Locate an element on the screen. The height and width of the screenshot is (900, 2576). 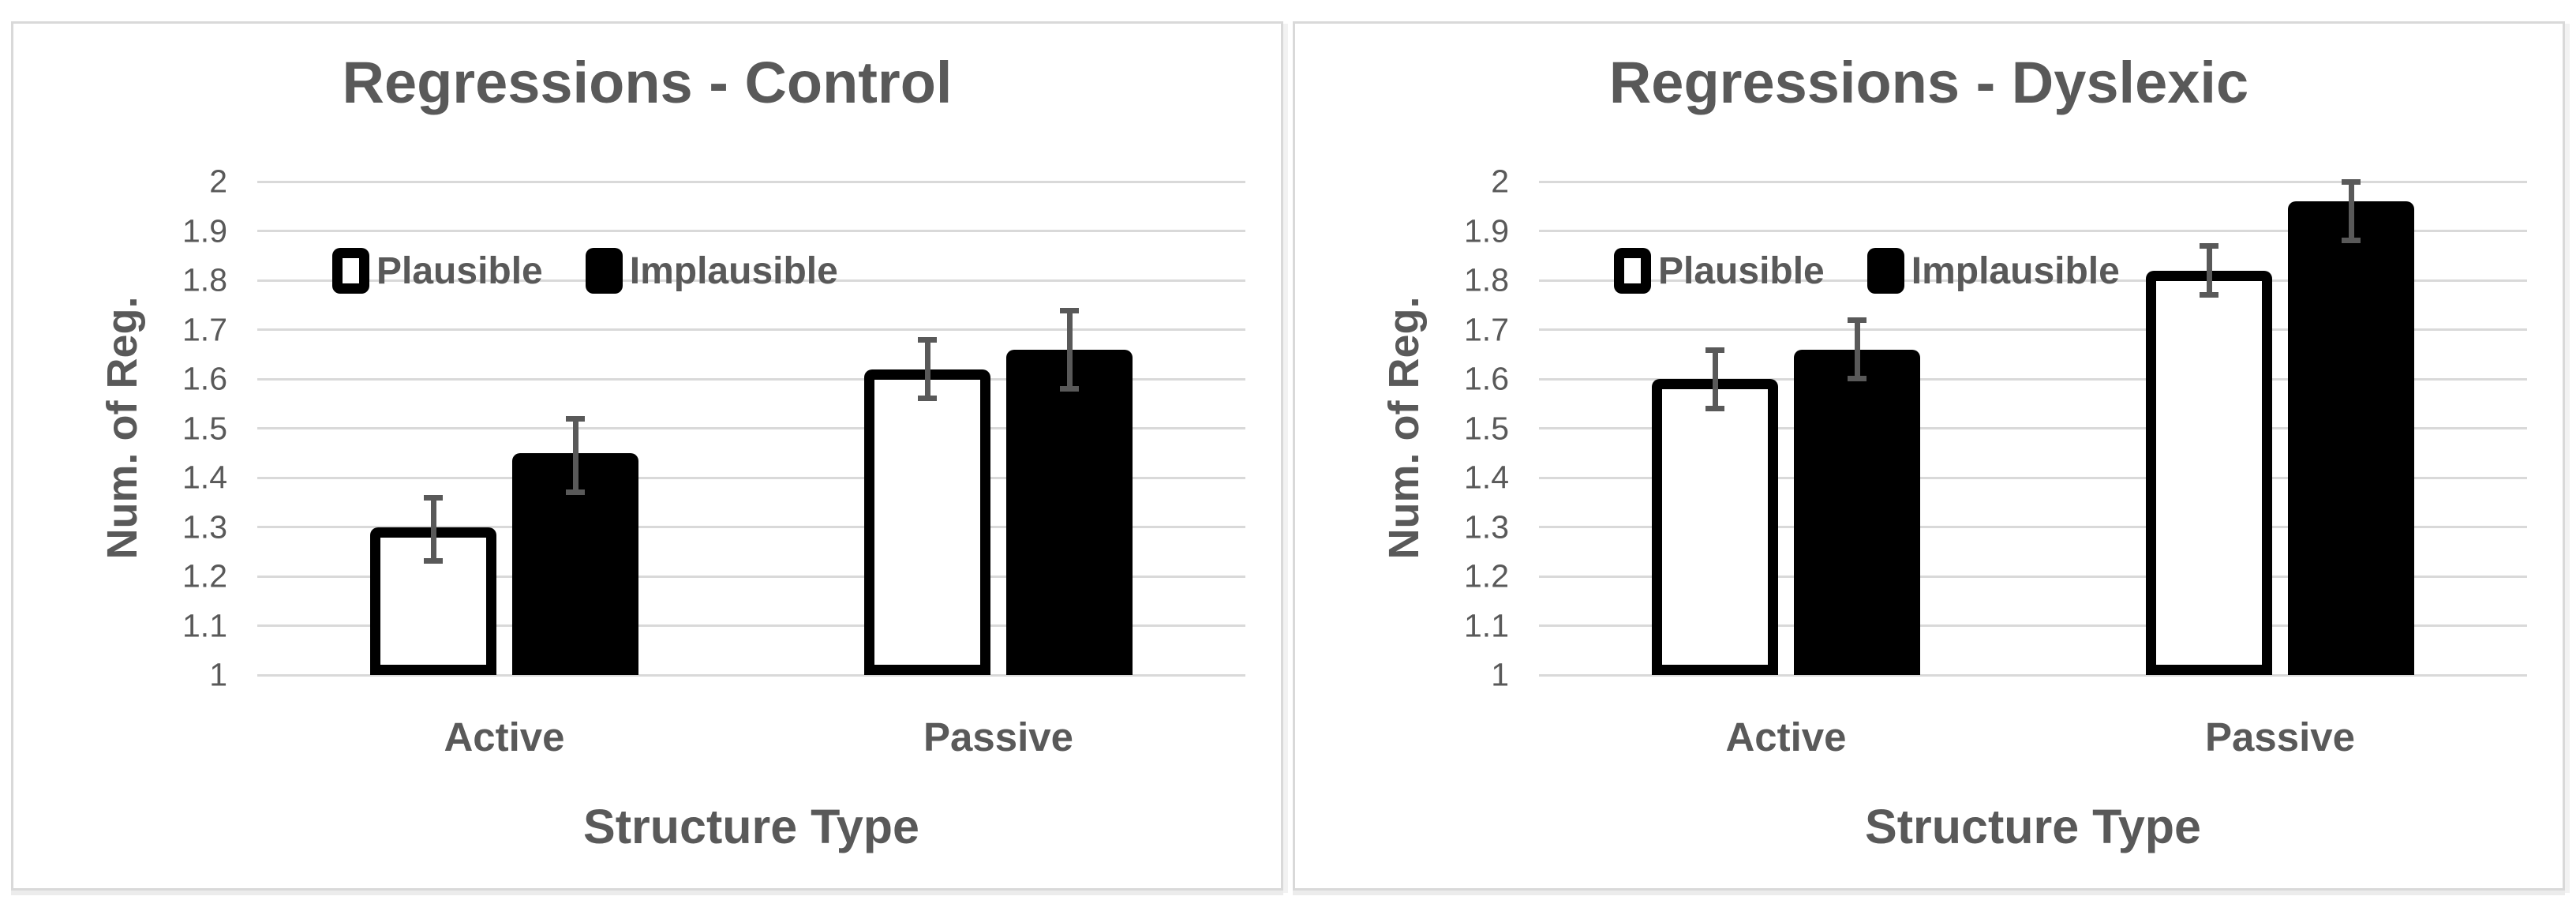
legend-label: Plausible is located at coordinates (1741, 270).